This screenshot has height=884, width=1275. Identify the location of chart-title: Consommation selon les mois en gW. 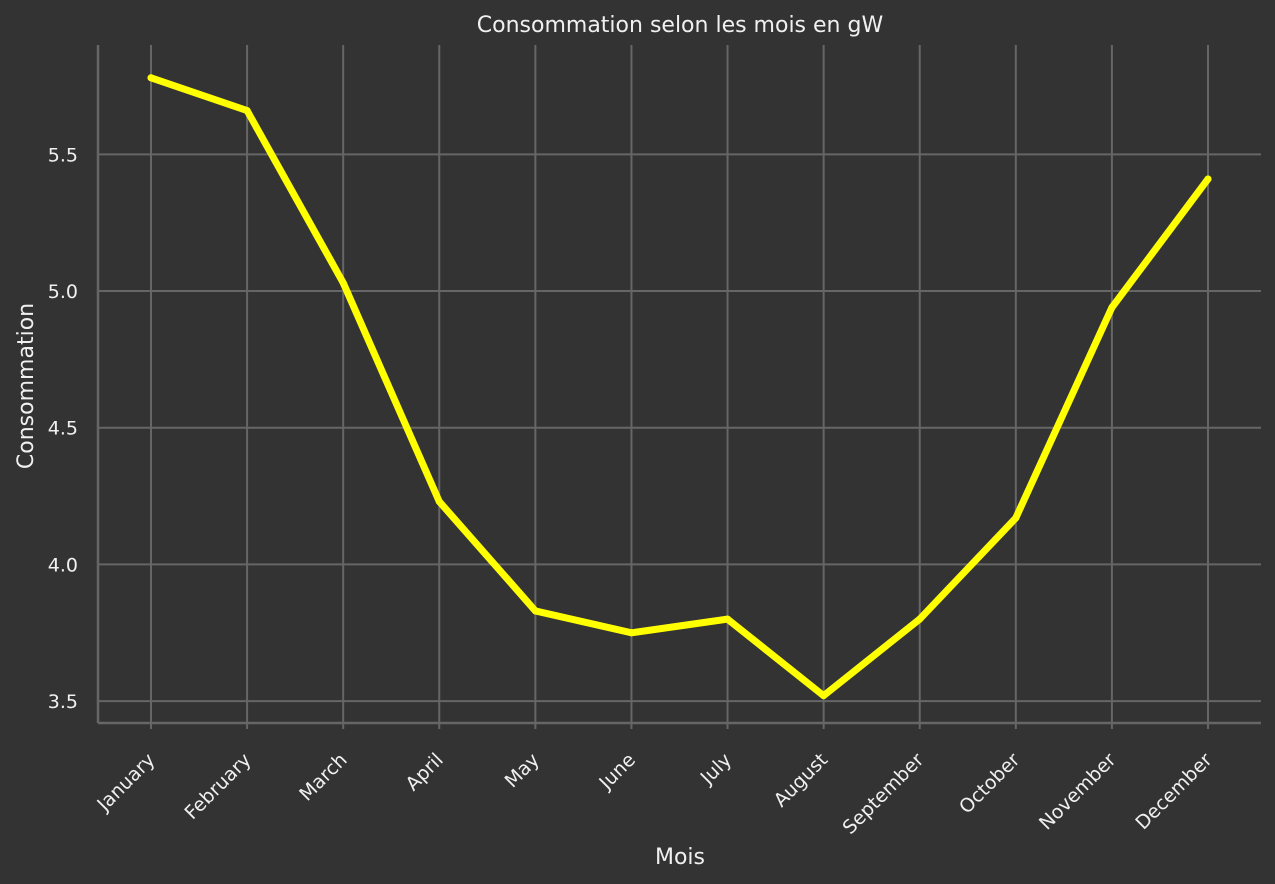
(680, 25).